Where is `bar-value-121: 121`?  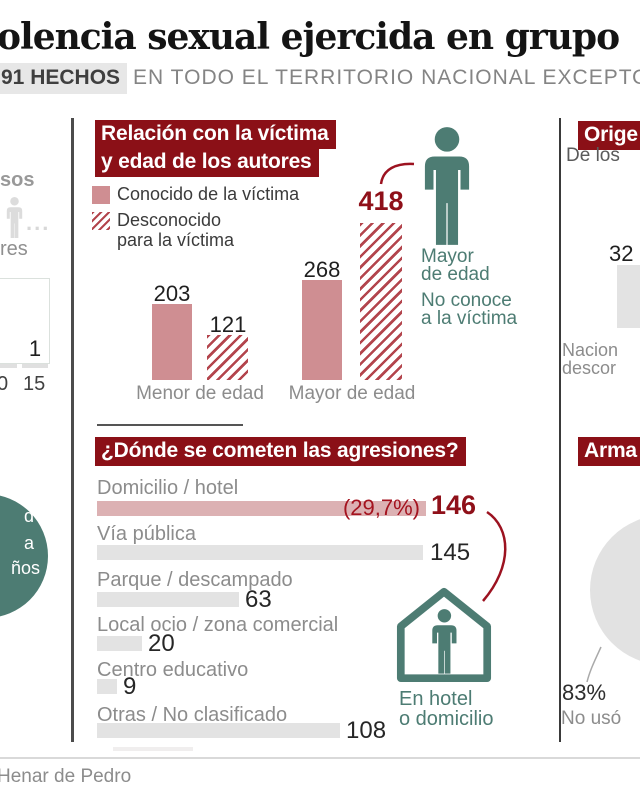 bar-value-121: 121 is located at coordinates (228, 324).